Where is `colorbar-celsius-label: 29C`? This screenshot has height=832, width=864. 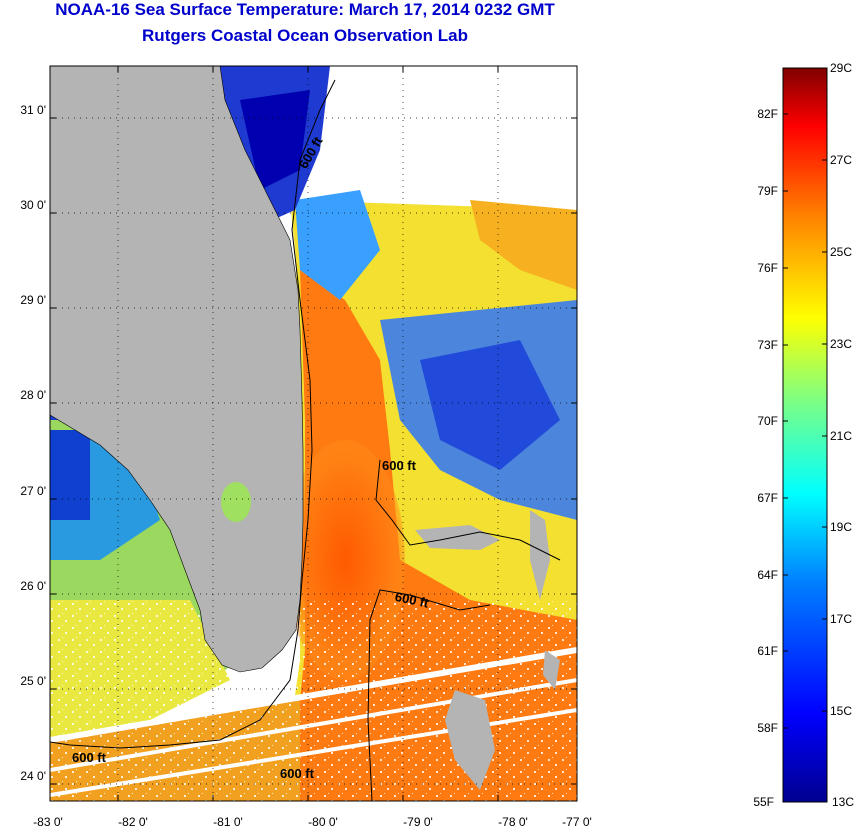 colorbar-celsius-label: 29C is located at coordinates (841, 68).